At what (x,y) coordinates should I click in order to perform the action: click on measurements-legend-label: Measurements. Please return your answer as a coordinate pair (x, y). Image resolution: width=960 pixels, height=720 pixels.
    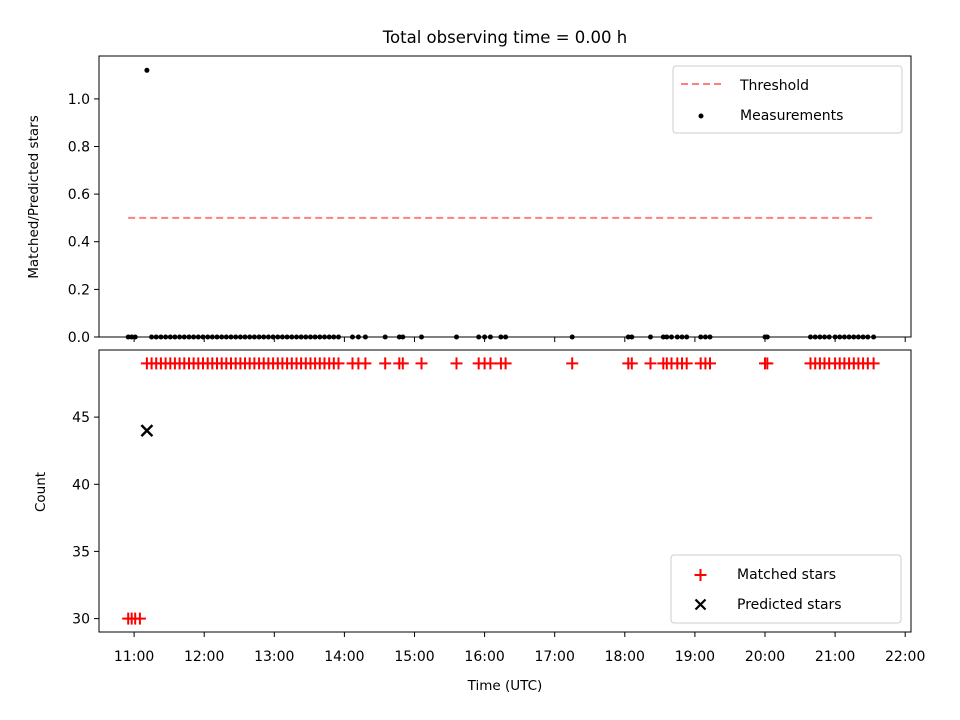
    Looking at the image, I should click on (791, 116).